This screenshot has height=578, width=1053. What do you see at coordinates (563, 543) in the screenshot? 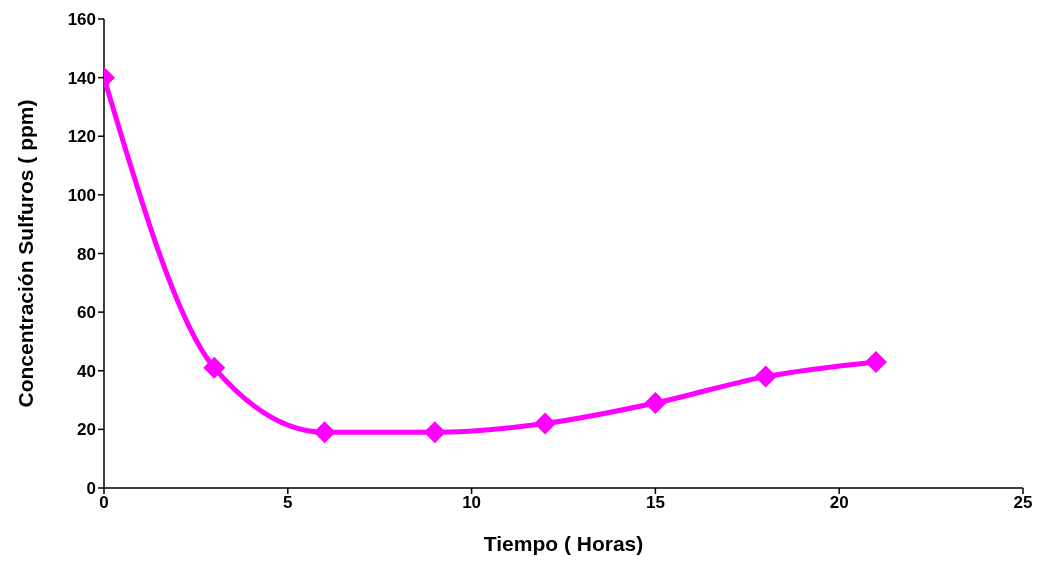
I see `x-axis-title: Tiempo ( Horas)` at bounding box center [563, 543].